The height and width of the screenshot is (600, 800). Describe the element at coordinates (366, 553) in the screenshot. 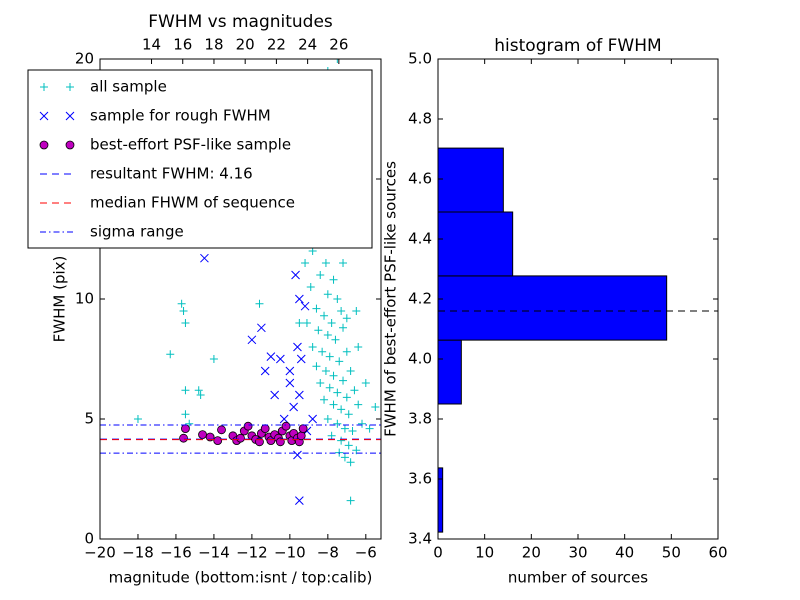

I see `x-tick-label: −6` at that location.